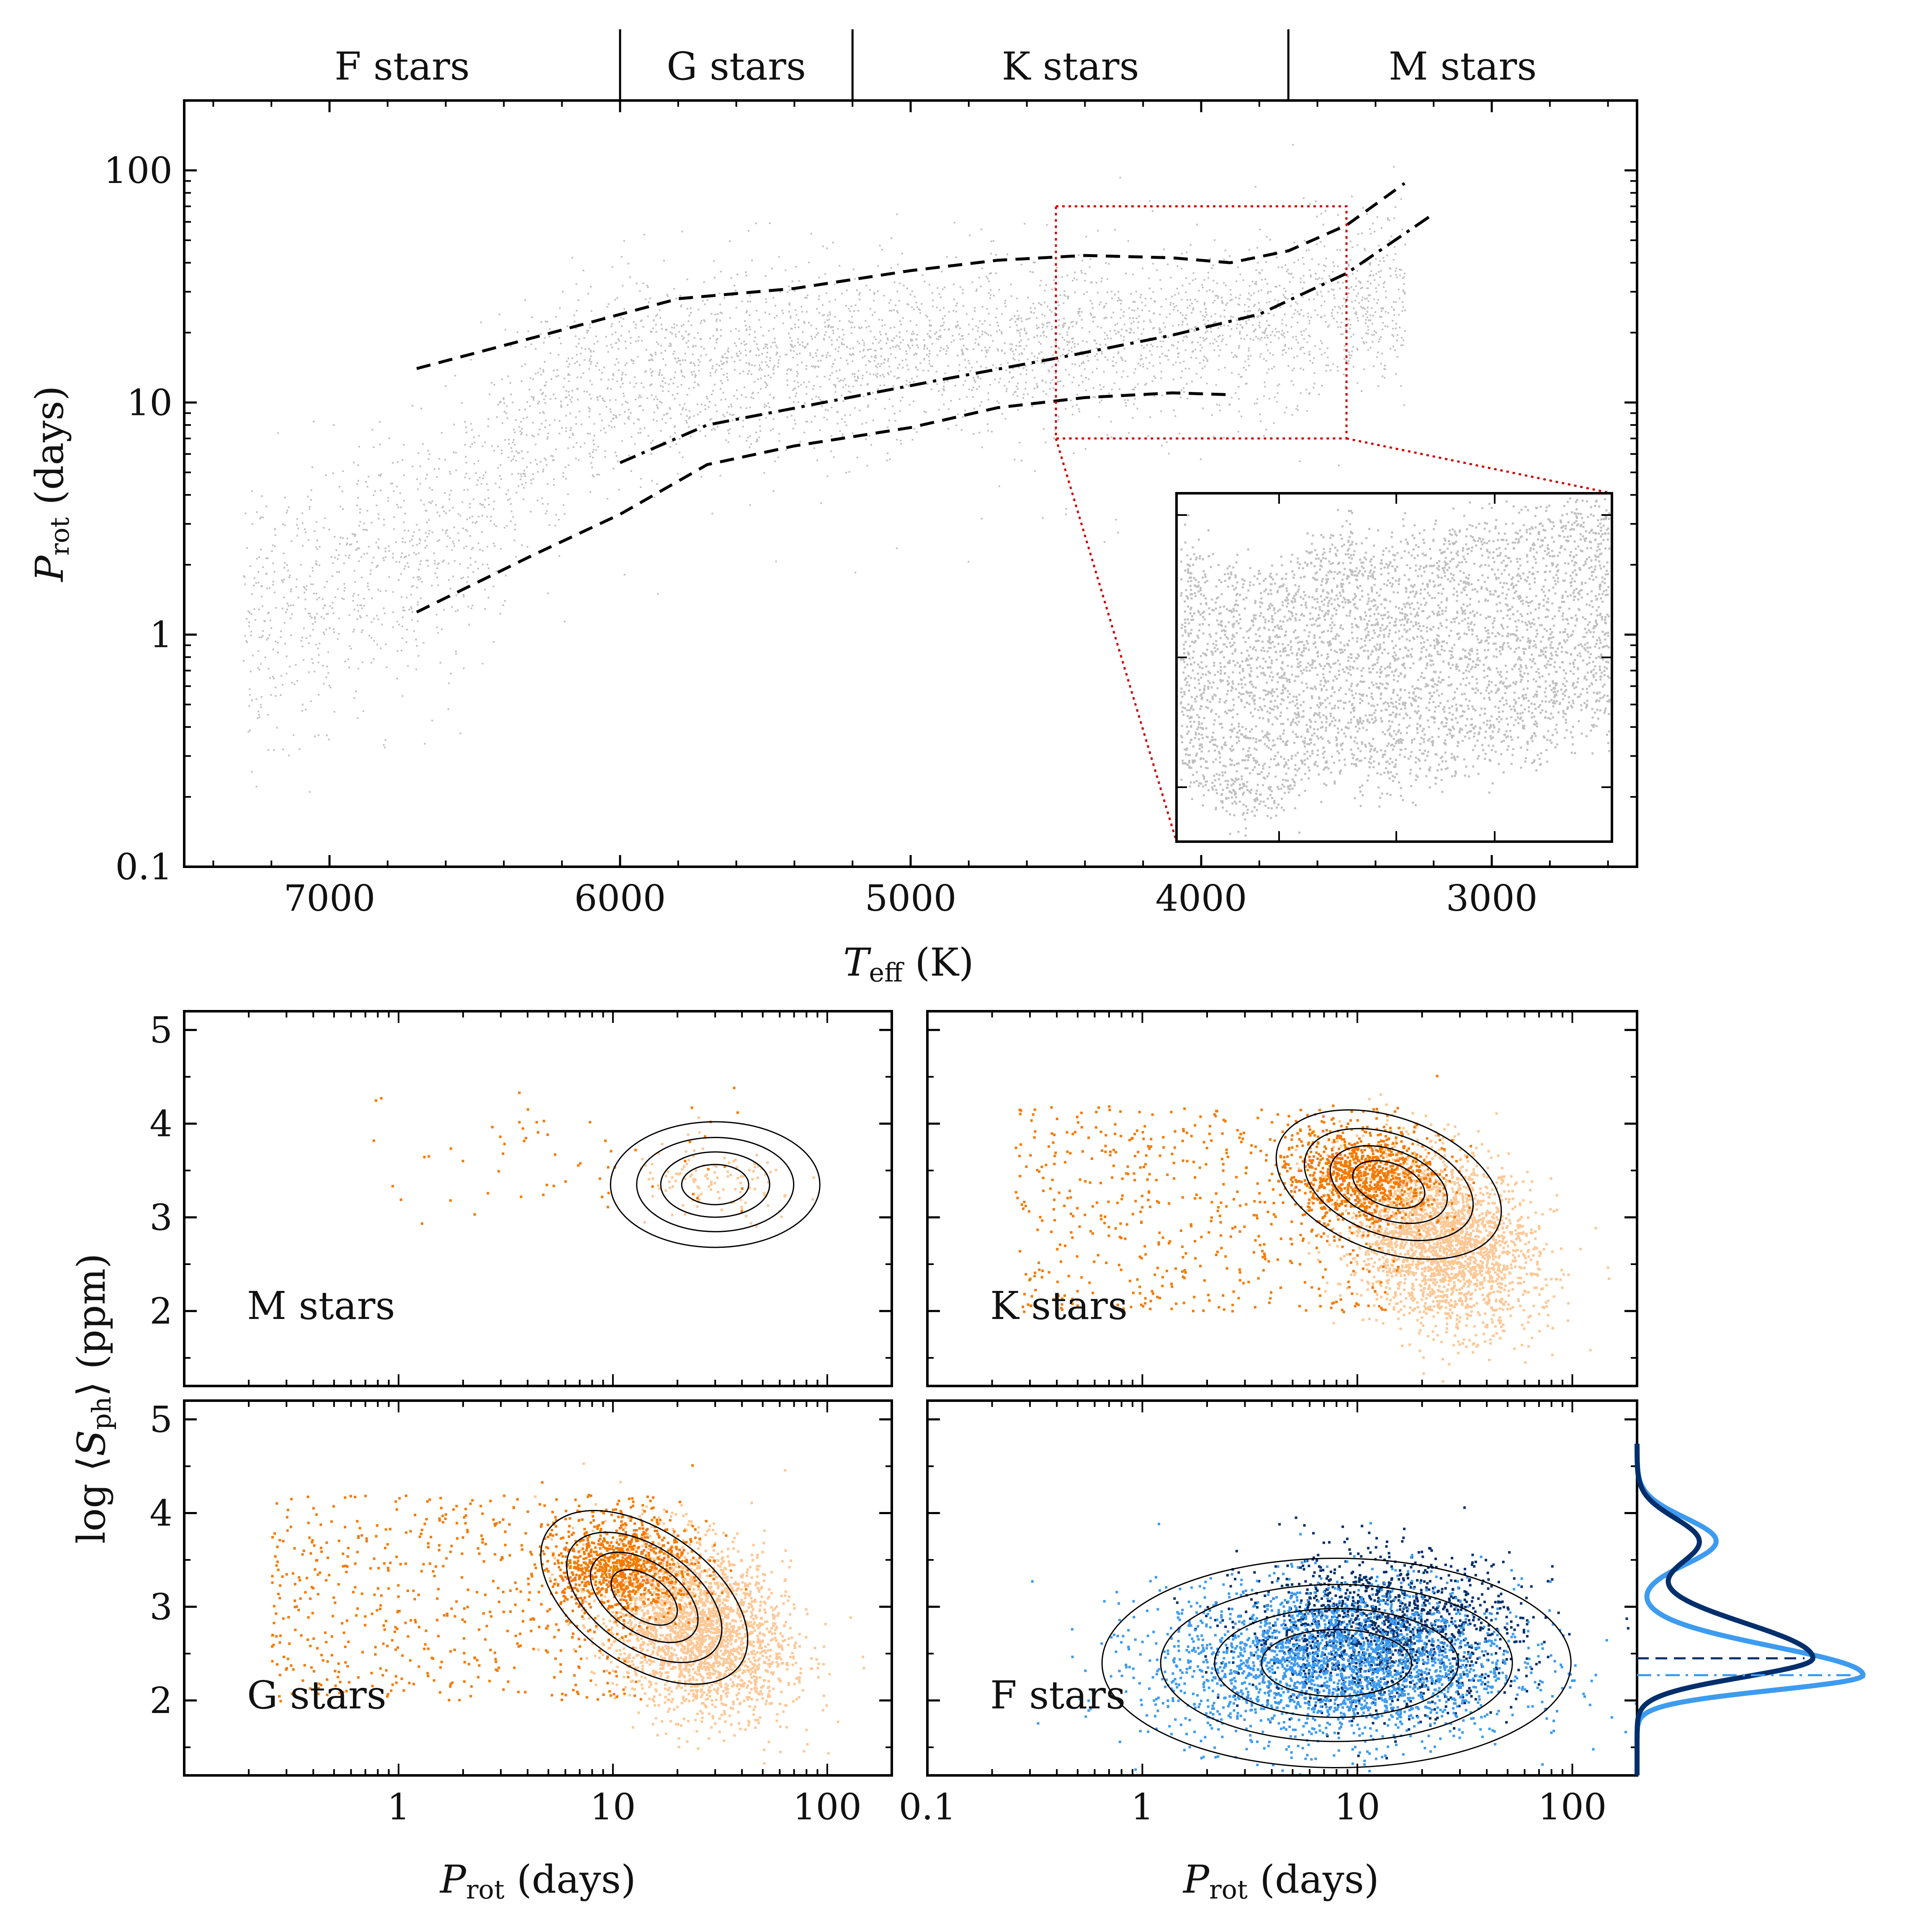 Image resolution: width=1905 pixels, height=1932 pixels. I want to click on inset-panel, so click(1394, 667).